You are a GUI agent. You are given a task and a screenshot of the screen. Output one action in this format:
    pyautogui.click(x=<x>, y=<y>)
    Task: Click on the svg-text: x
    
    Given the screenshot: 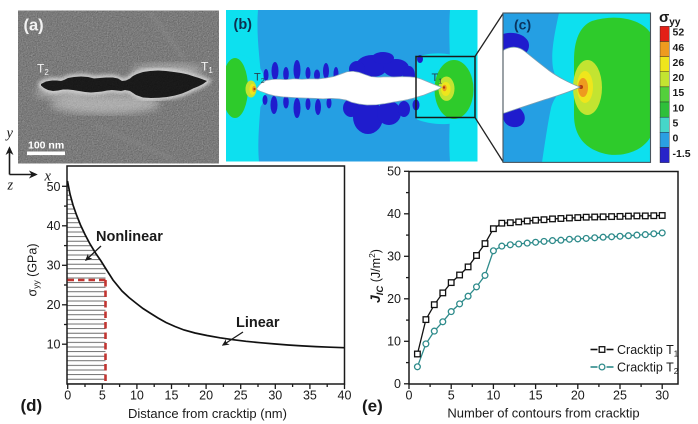 What is the action you would take?
    pyautogui.click(x=48, y=177)
    